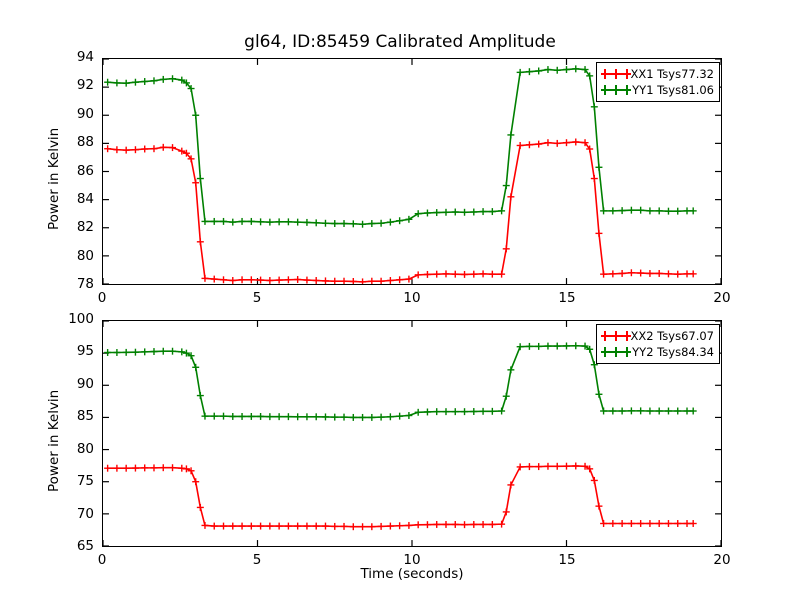 This screenshot has width=800, height=600. Describe the element at coordinates (85, 142) in the screenshot. I see `y-tick-label: 88` at that location.